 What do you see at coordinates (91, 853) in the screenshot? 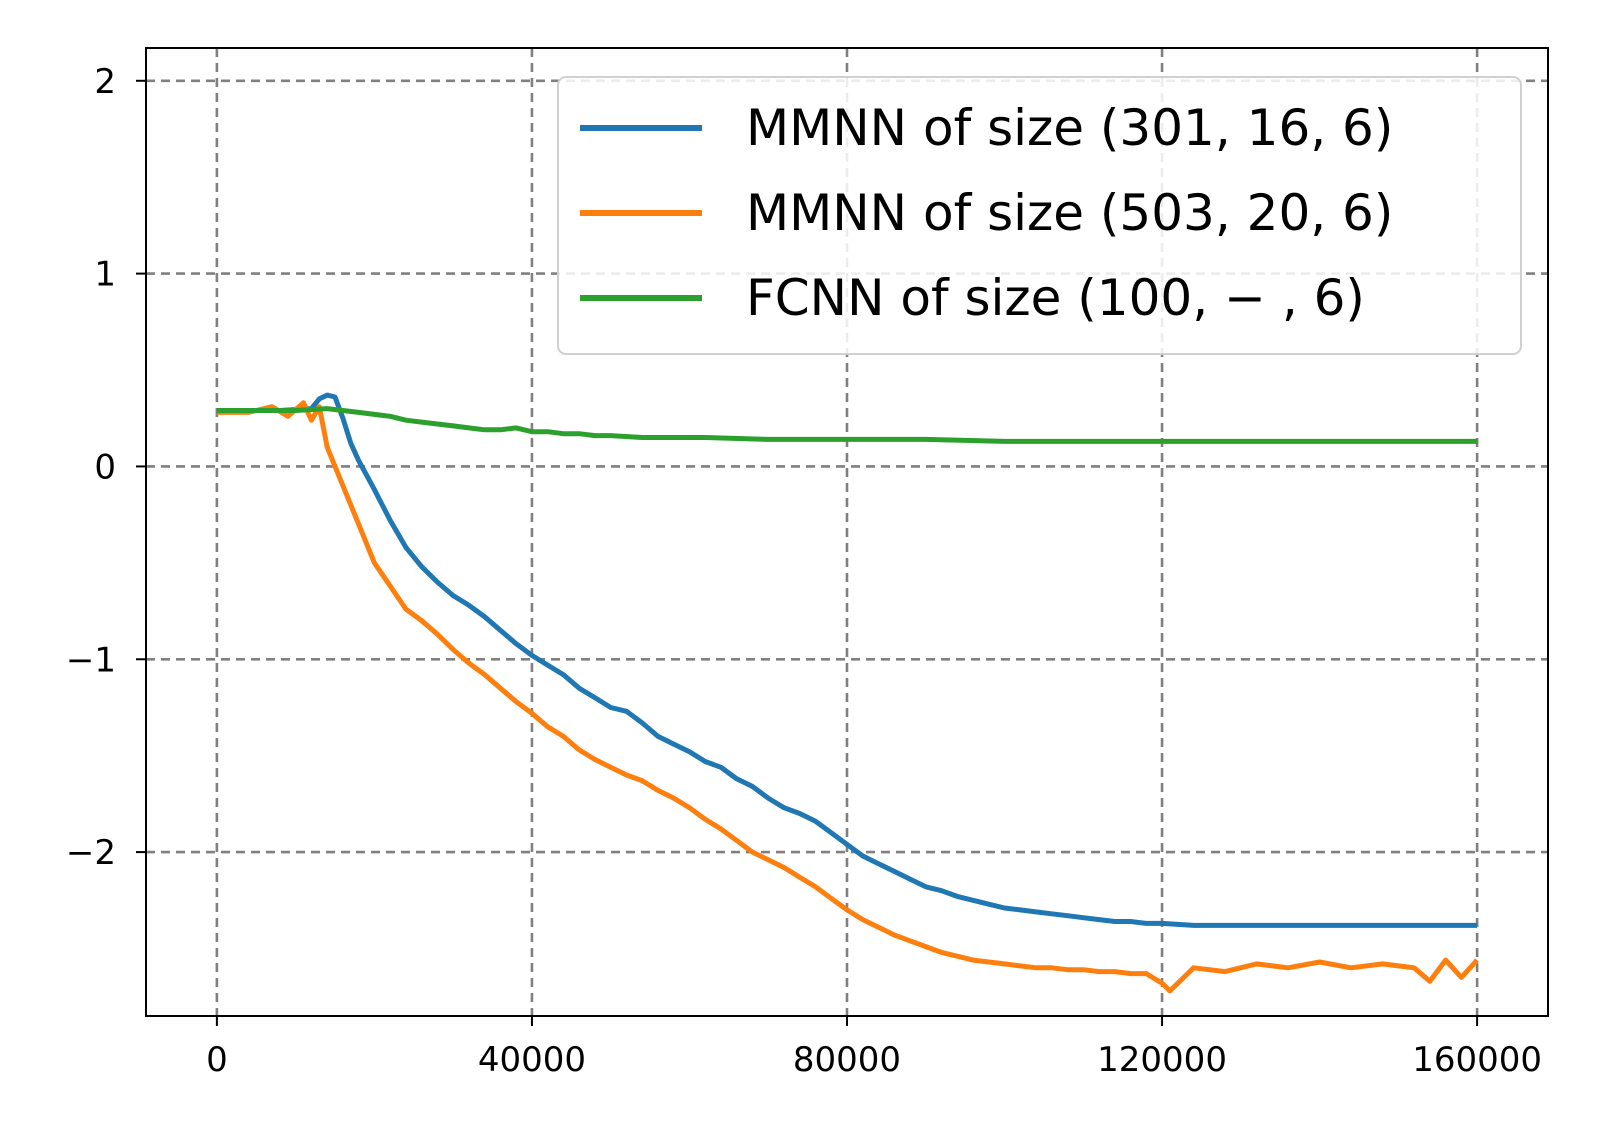
I see `y-tick-label: −2` at bounding box center [91, 853].